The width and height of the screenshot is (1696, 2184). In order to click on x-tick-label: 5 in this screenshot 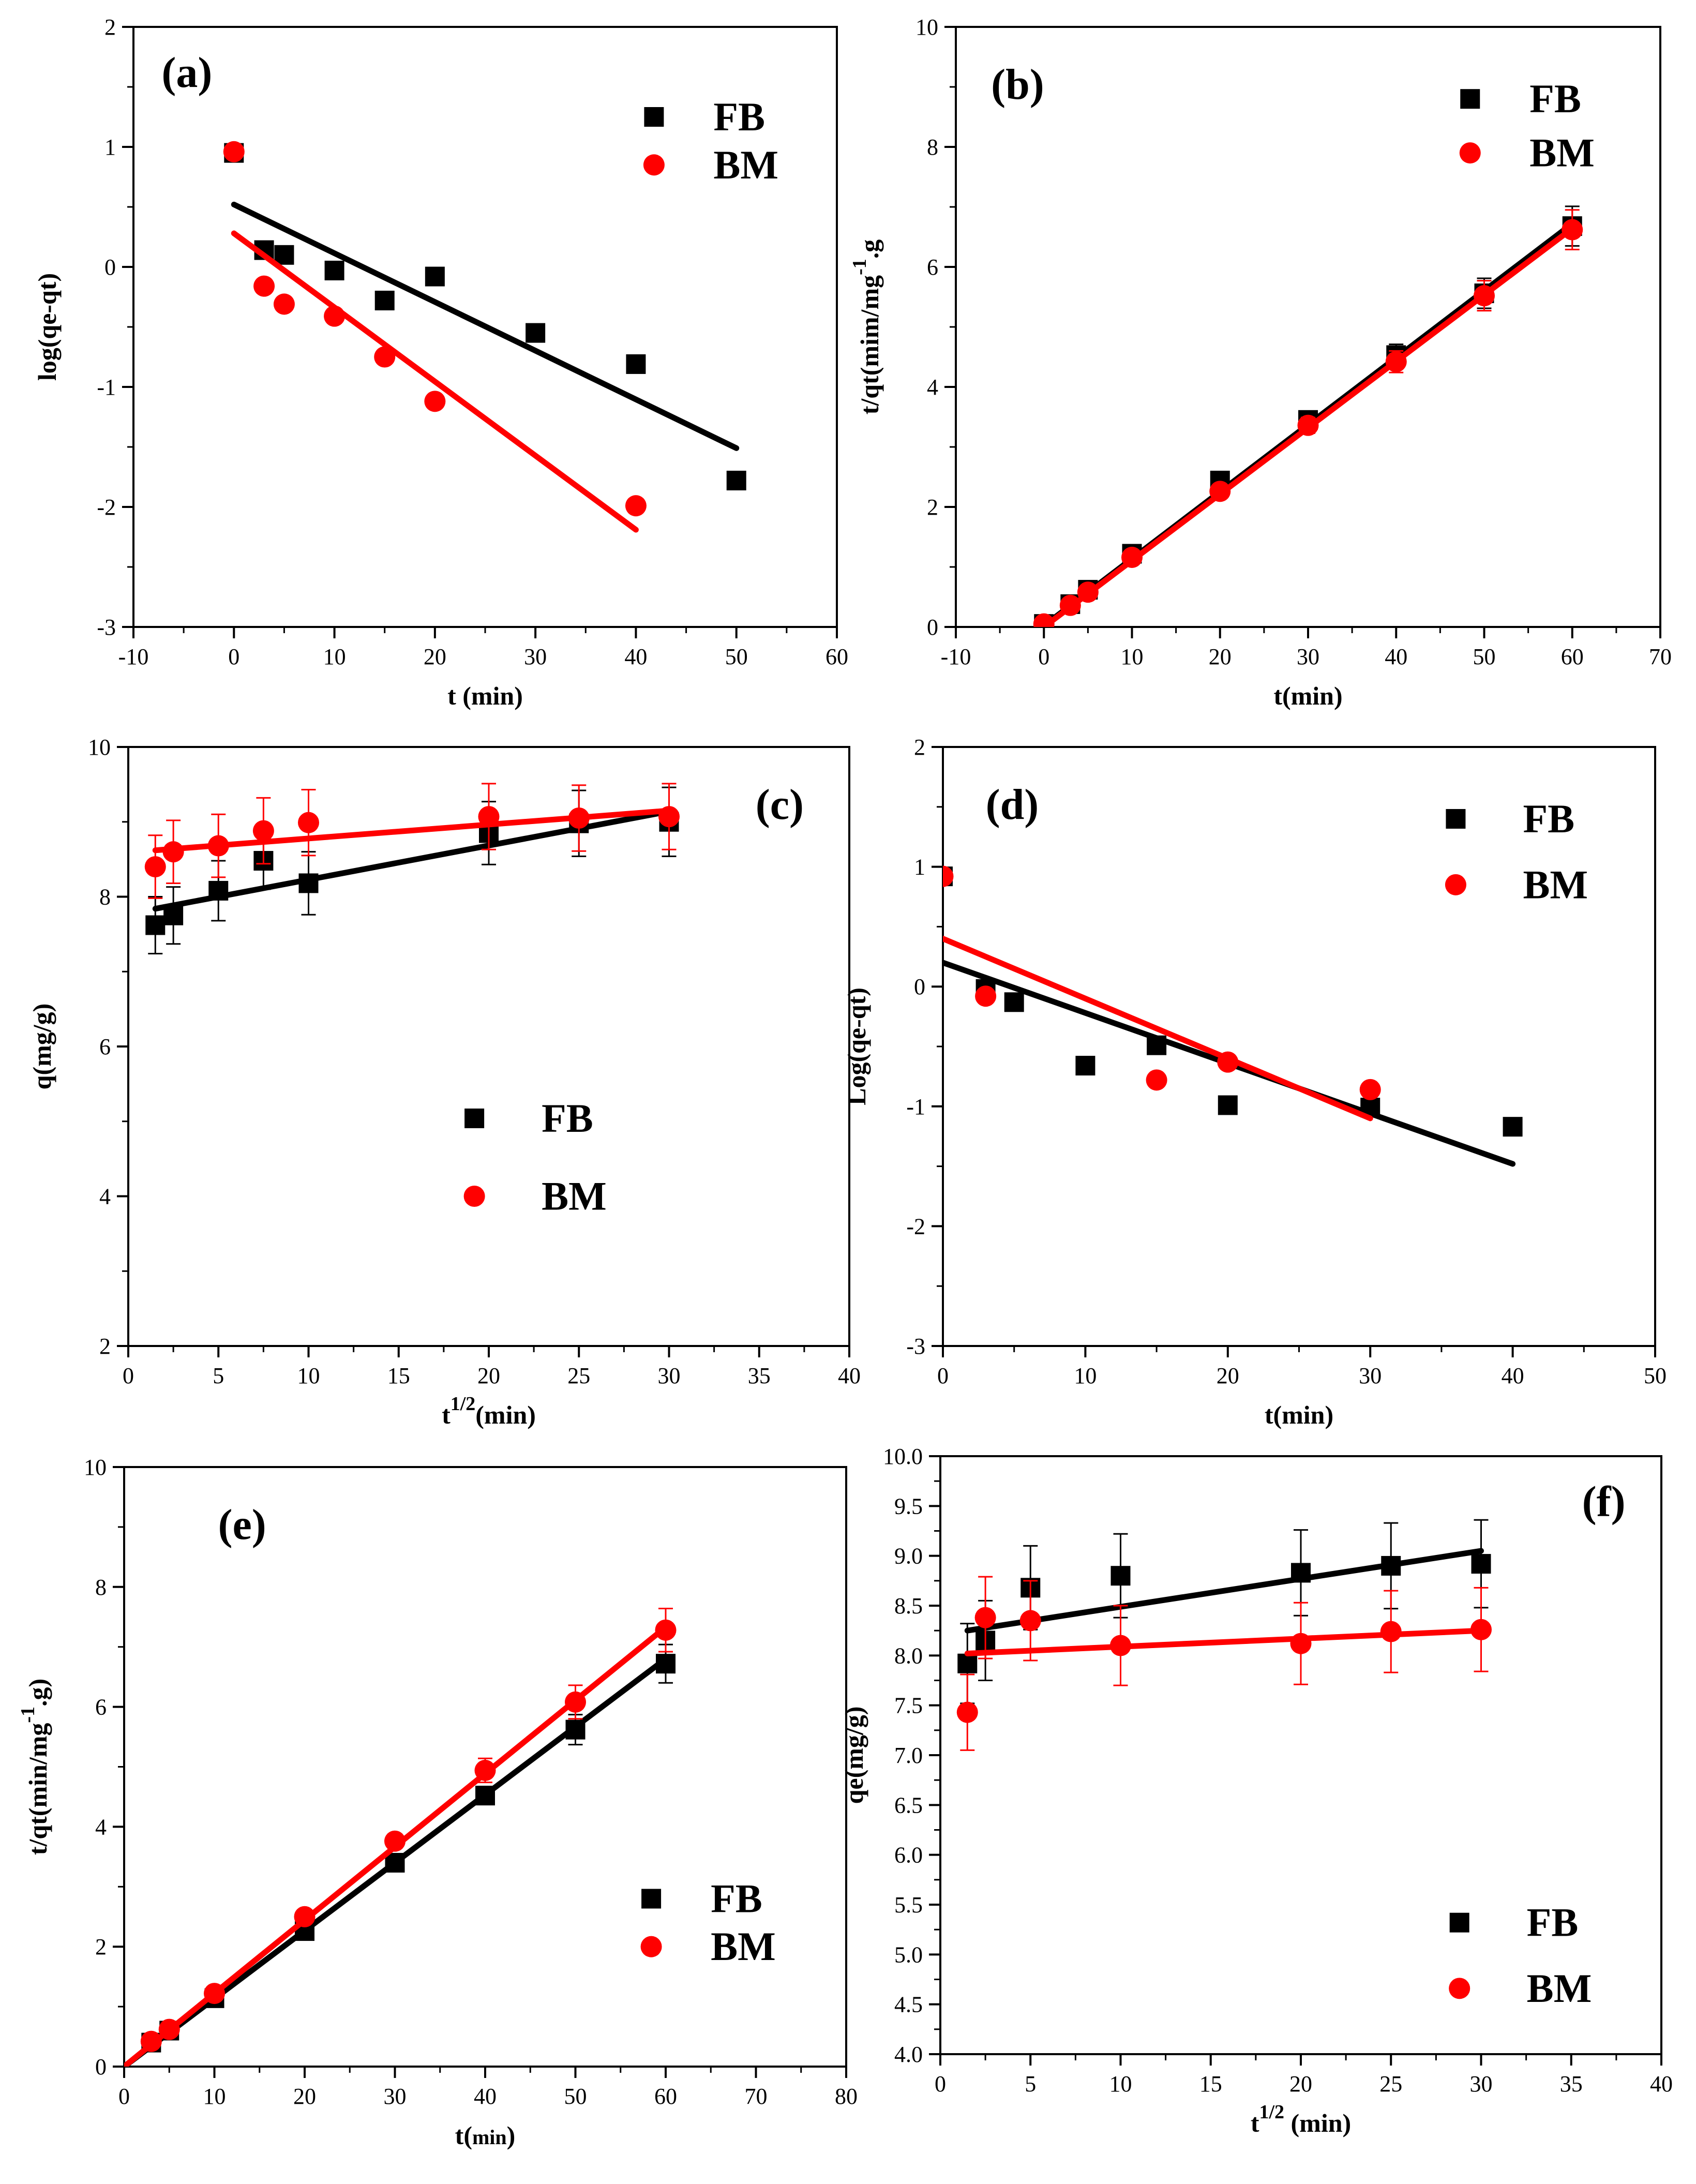, I will do `click(1030, 2084)`.